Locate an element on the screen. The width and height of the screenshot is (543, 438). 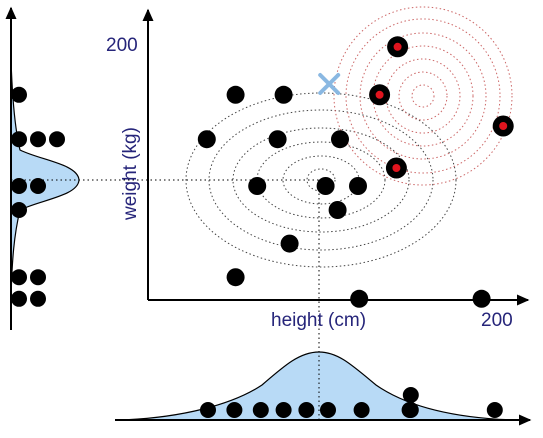
euclidean-circles is located at coordinates (423, 96).